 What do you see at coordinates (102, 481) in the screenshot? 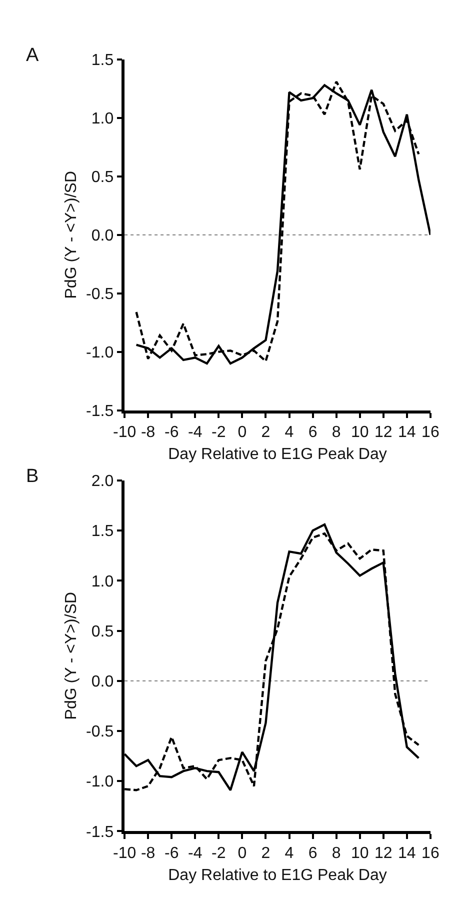
I see `y-tick-label: 2.0` at bounding box center [102, 481].